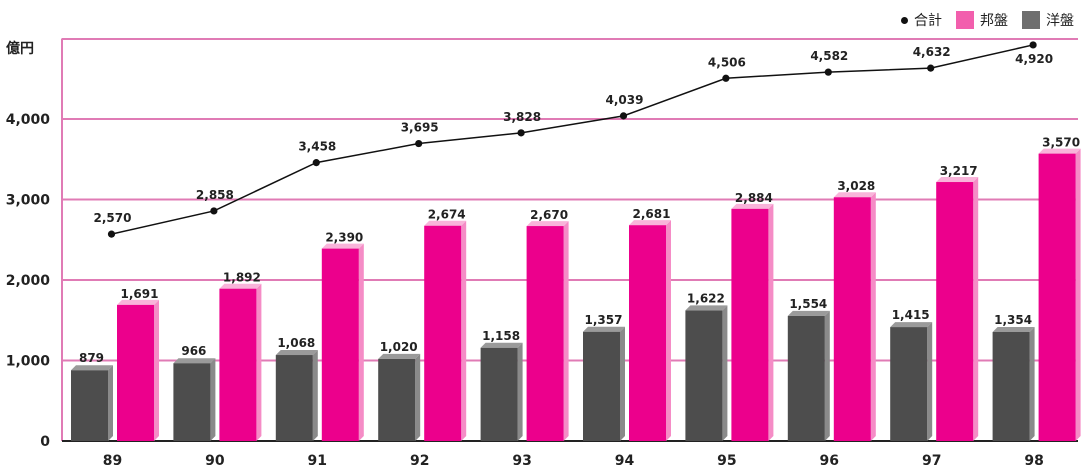  I want to click on x-tick-label: 94, so click(625, 461).